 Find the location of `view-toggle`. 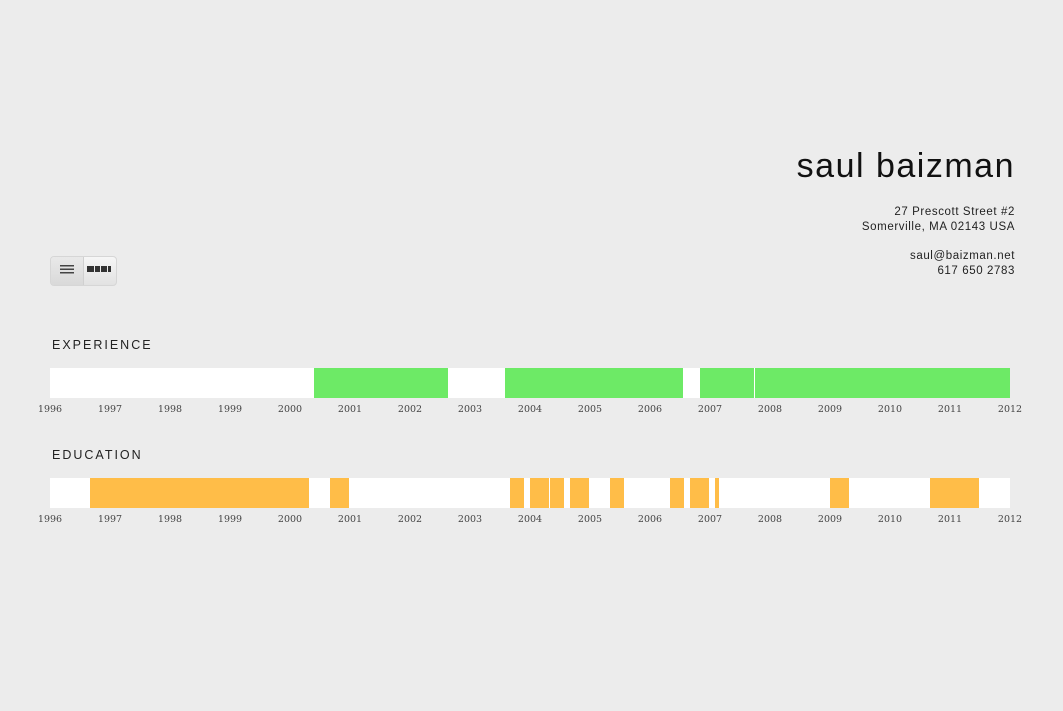

view-toggle is located at coordinates (83, 271).